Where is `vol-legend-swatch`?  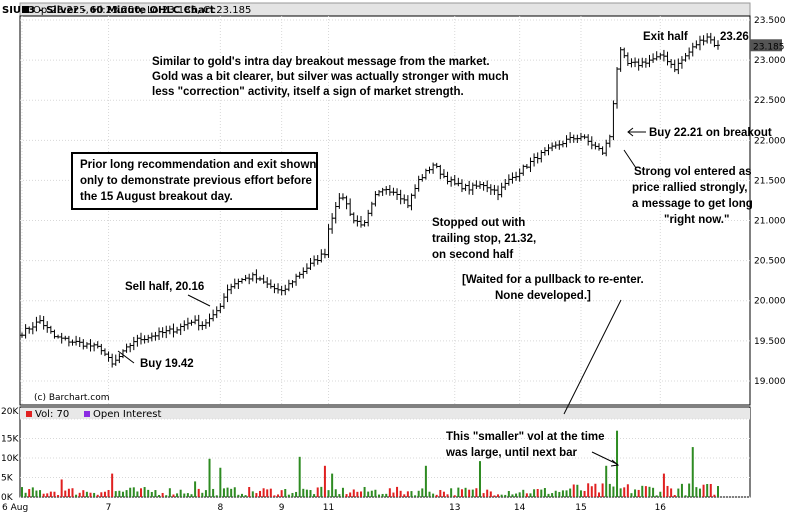
vol-legend-swatch is located at coordinates (29, 414).